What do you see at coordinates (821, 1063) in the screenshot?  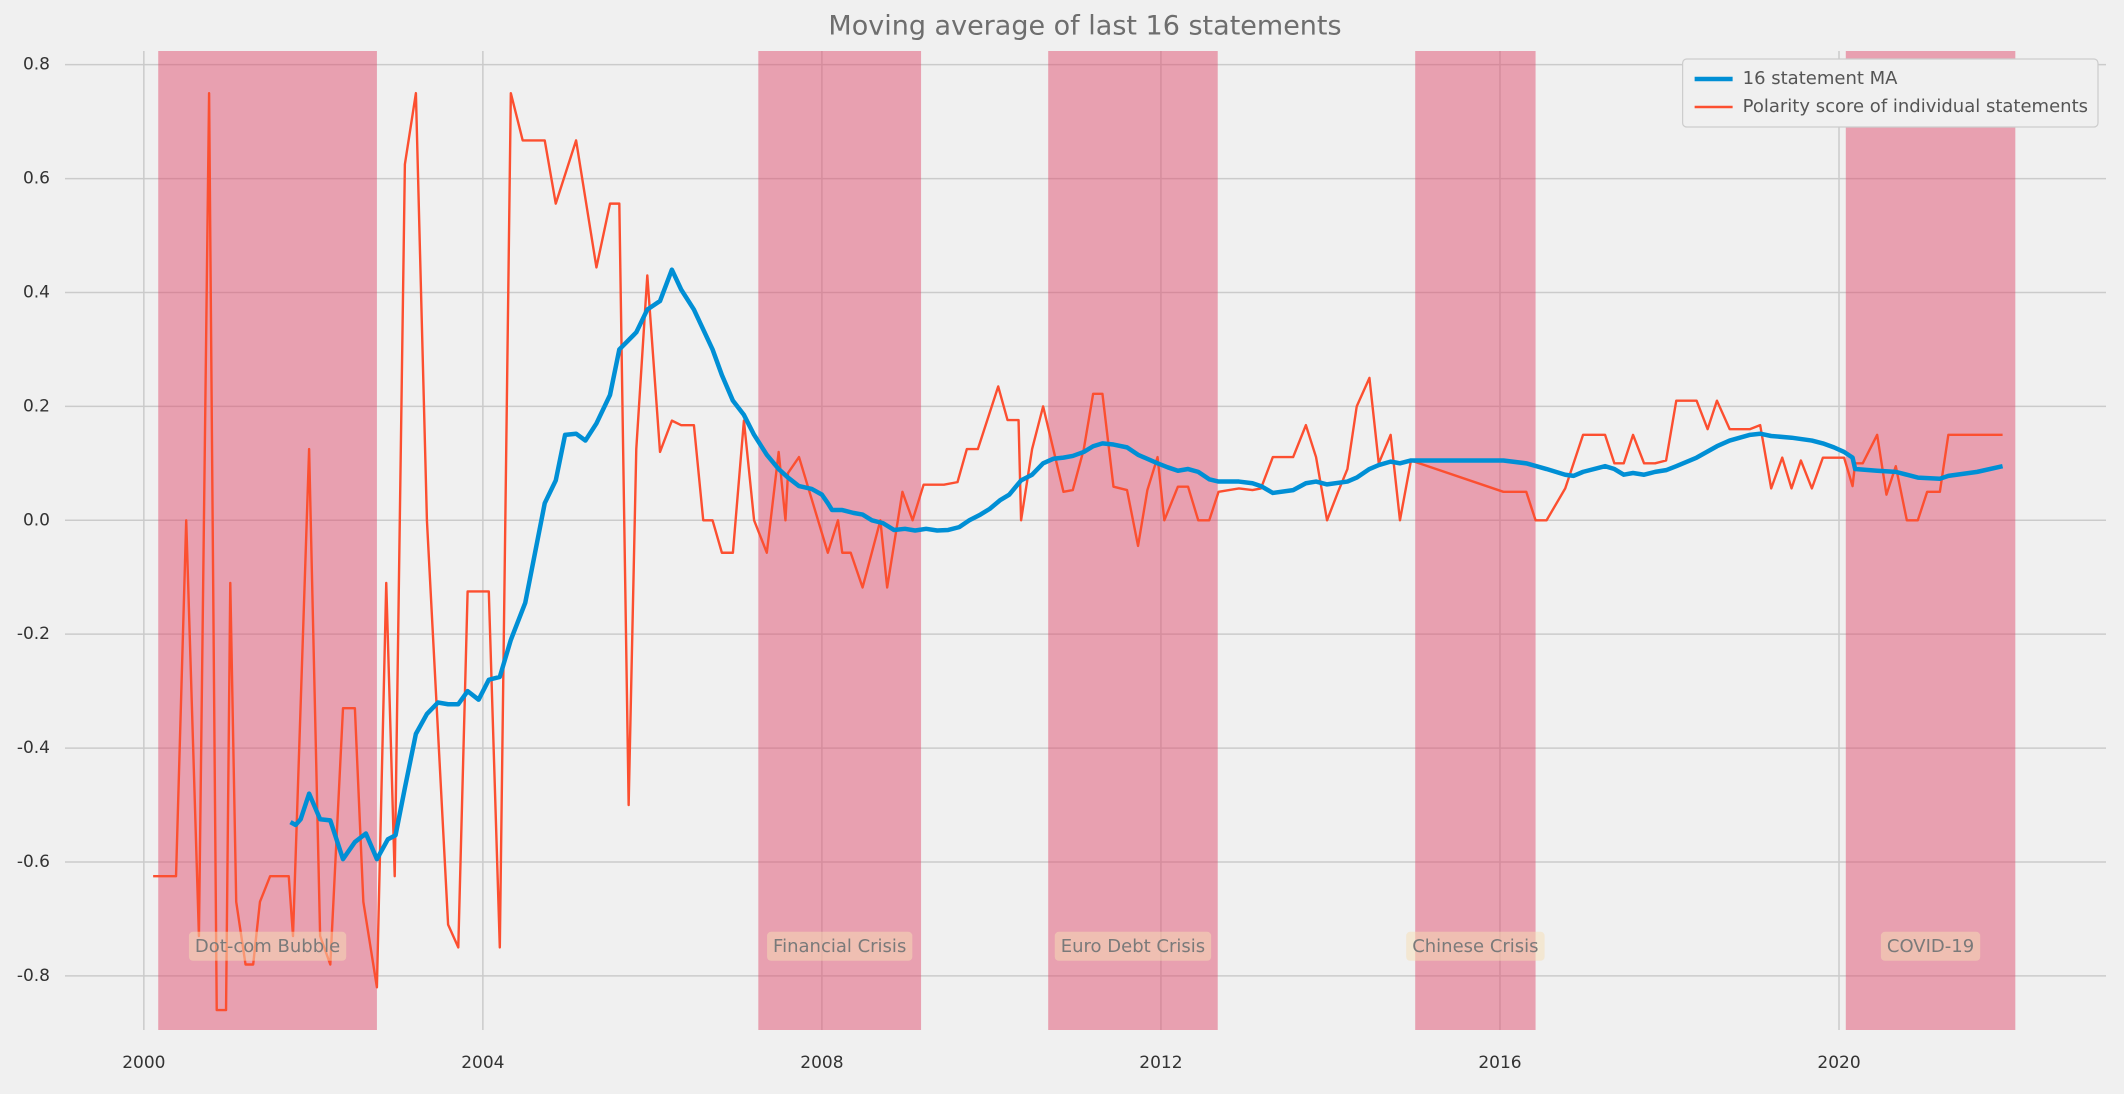 I see `x-tick-label: 2008` at bounding box center [821, 1063].